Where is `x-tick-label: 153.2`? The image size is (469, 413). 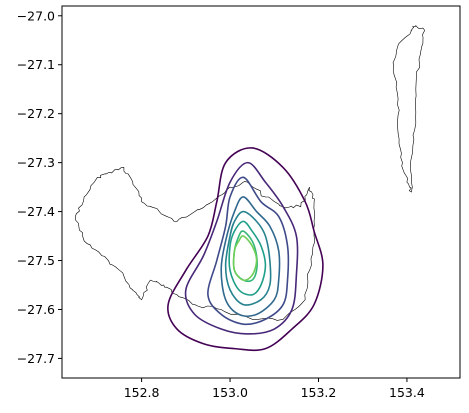 x-tick-label: 153.2 is located at coordinates (319, 392).